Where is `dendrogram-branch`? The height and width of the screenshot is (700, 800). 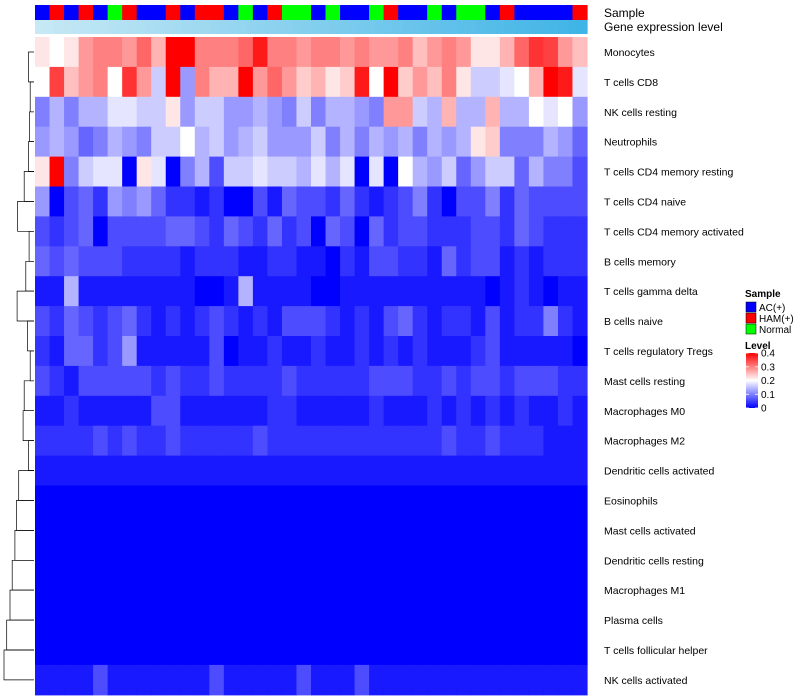 dendrogram-branch is located at coordinates (25, 306).